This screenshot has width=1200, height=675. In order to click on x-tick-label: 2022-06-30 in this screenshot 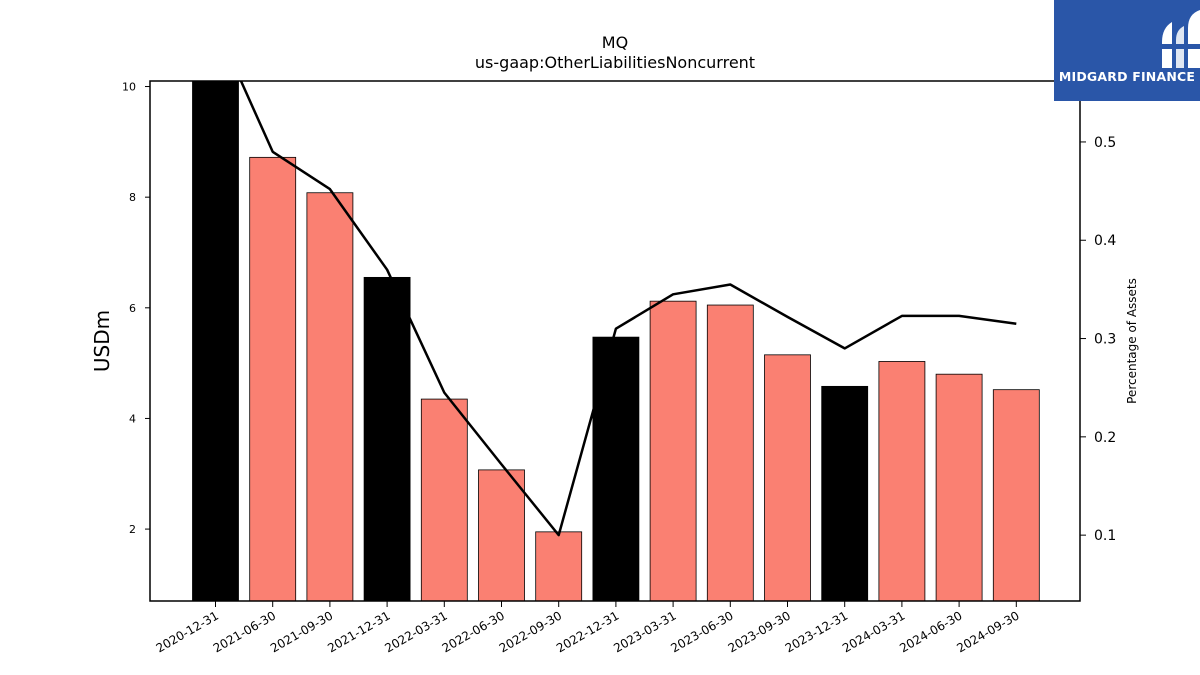, I will do `click(473, 631)`.